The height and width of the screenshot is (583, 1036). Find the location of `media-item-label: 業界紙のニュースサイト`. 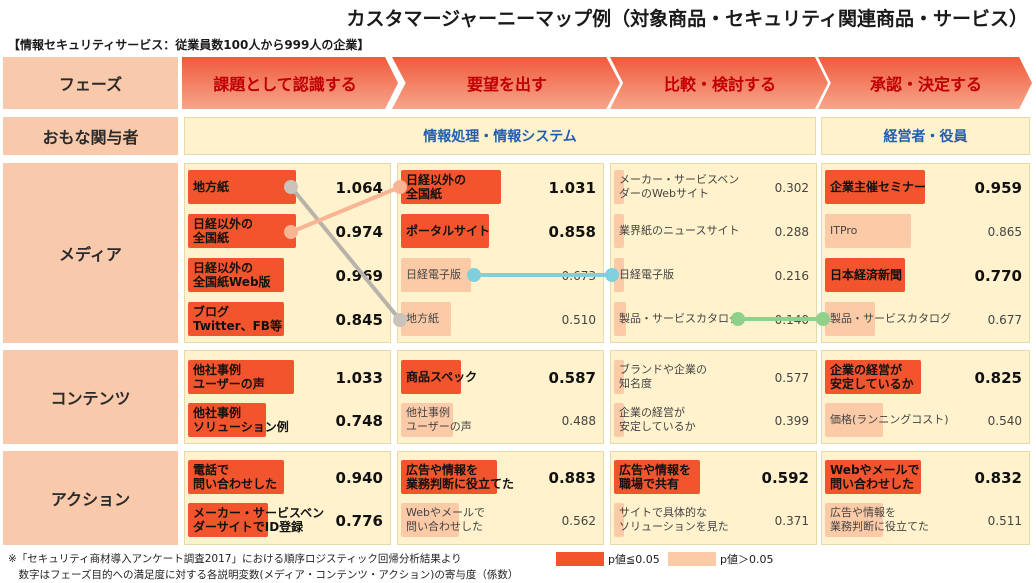

media-item-label: 業界紙のニュースサイト is located at coordinates (679, 230).